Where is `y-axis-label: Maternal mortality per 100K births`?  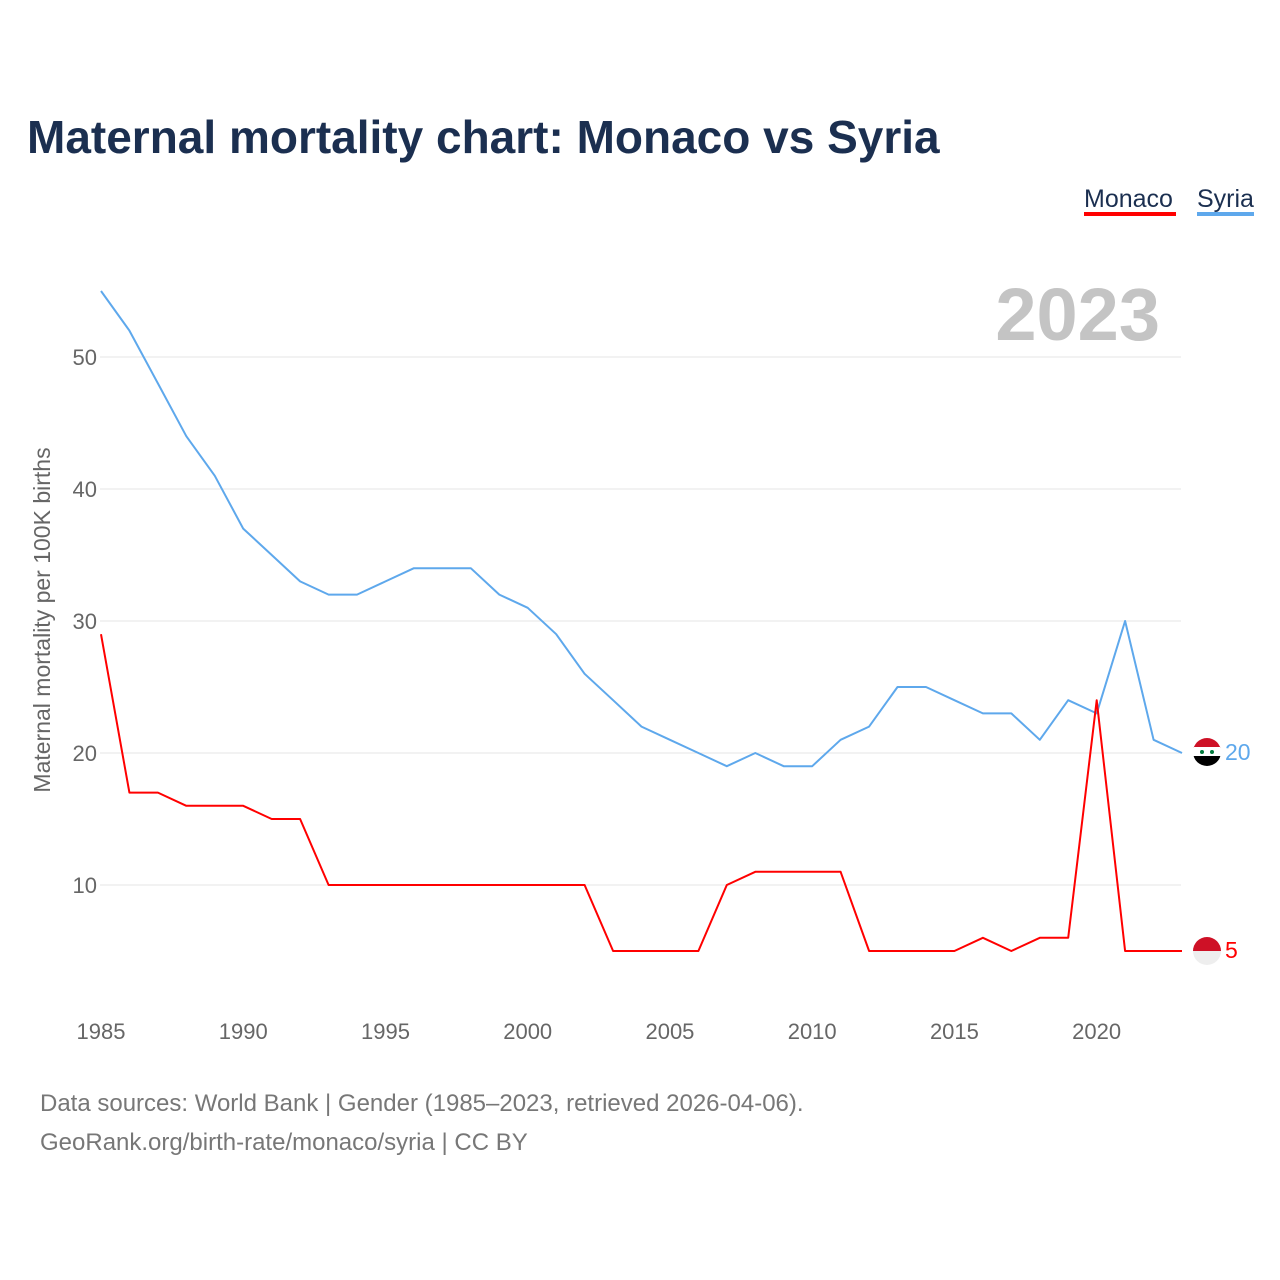 y-axis-label: Maternal mortality per 100K births is located at coordinates (42, 619).